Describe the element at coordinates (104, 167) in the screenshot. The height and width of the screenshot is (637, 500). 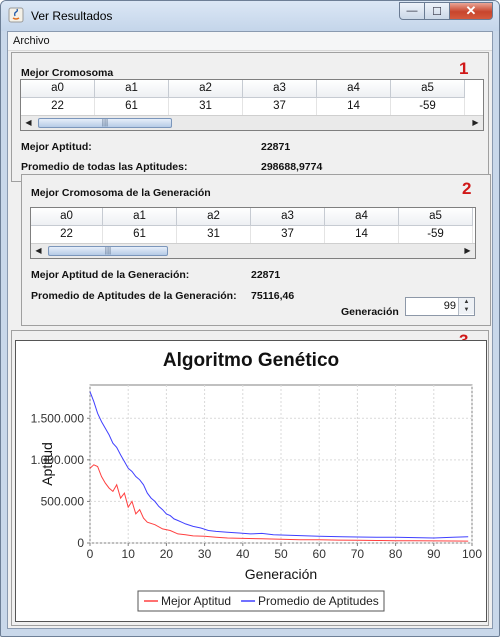
I see `avg-fitness-label: Promedio de todas las Aptitudes:` at that location.